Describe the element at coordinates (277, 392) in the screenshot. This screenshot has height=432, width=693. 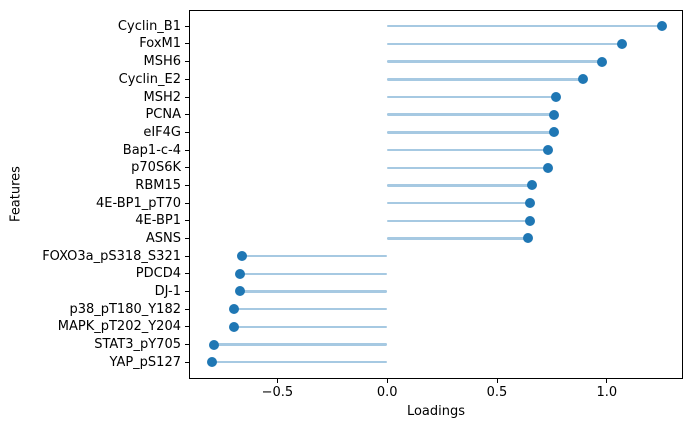
I see `x-tick-label: −0.5` at that location.